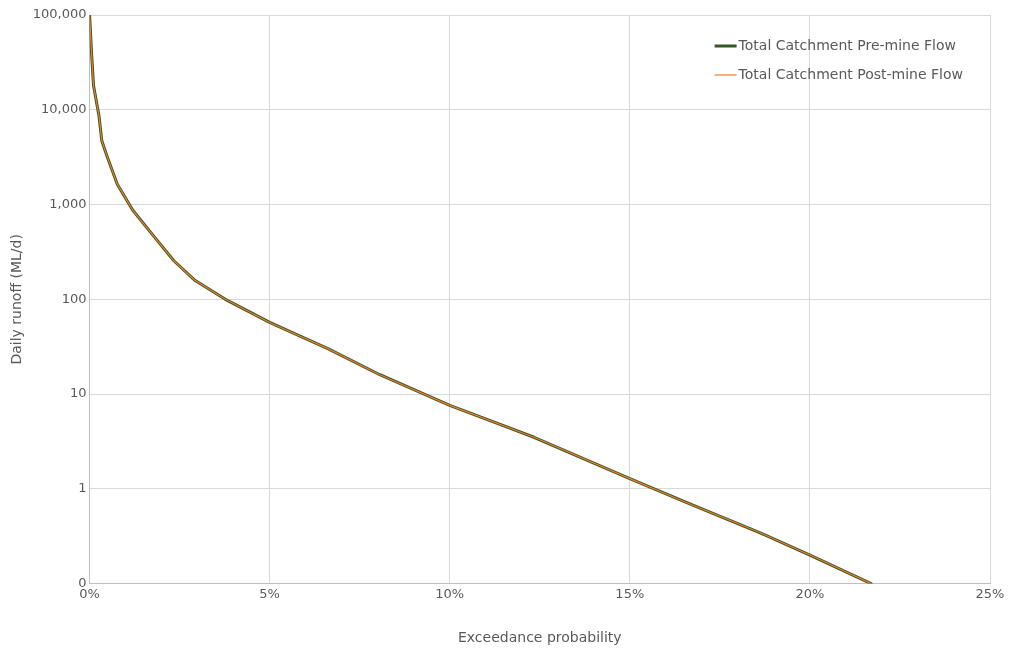 The height and width of the screenshot is (656, 1010). I want to click on y-tick-label: 100, so click(74, 298).